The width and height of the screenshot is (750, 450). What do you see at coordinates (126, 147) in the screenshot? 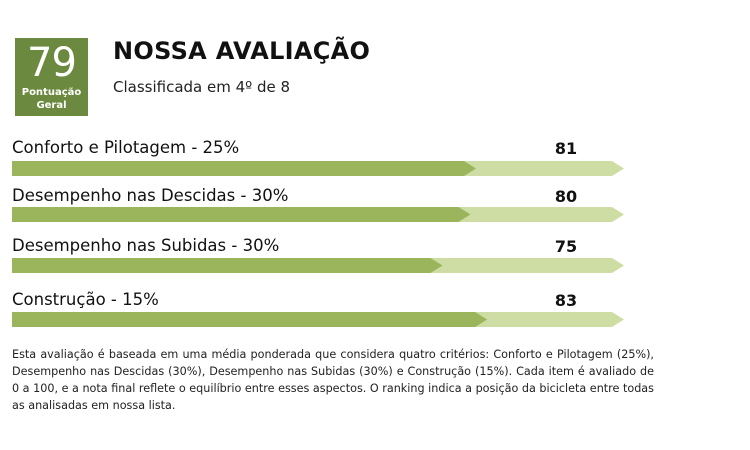
I see `criterion-label: Conforto e Pilotagem - 25%` at bounding box center [126, 147].